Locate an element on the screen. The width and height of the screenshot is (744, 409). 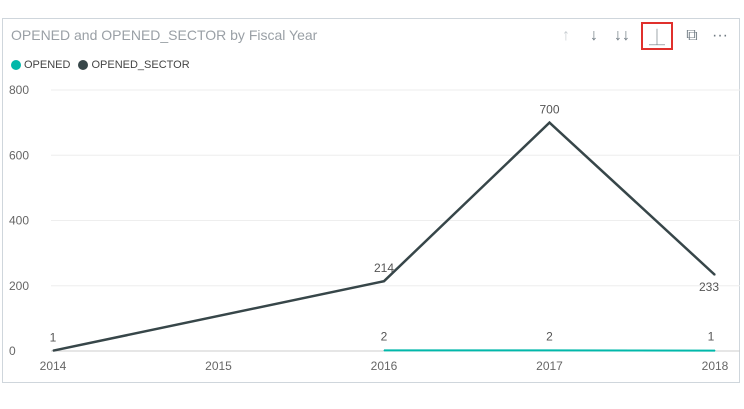
chart-legend: OPENED OPENED_SECTOR is located at coordinates (100, 65).